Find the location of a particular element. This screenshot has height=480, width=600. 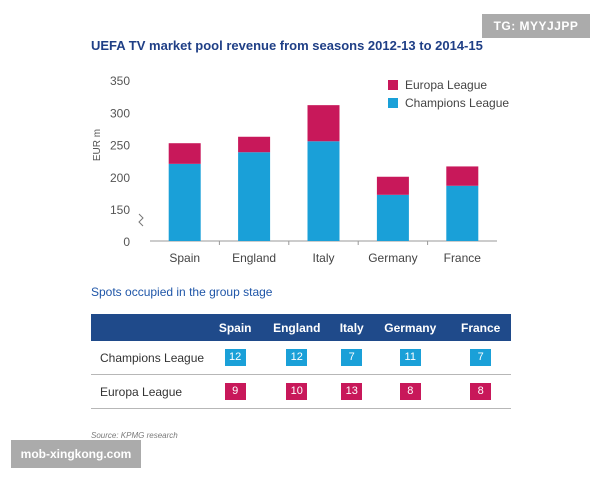

watermark-bottom: mob-xingkong.com is located at coordinates (76, 454).